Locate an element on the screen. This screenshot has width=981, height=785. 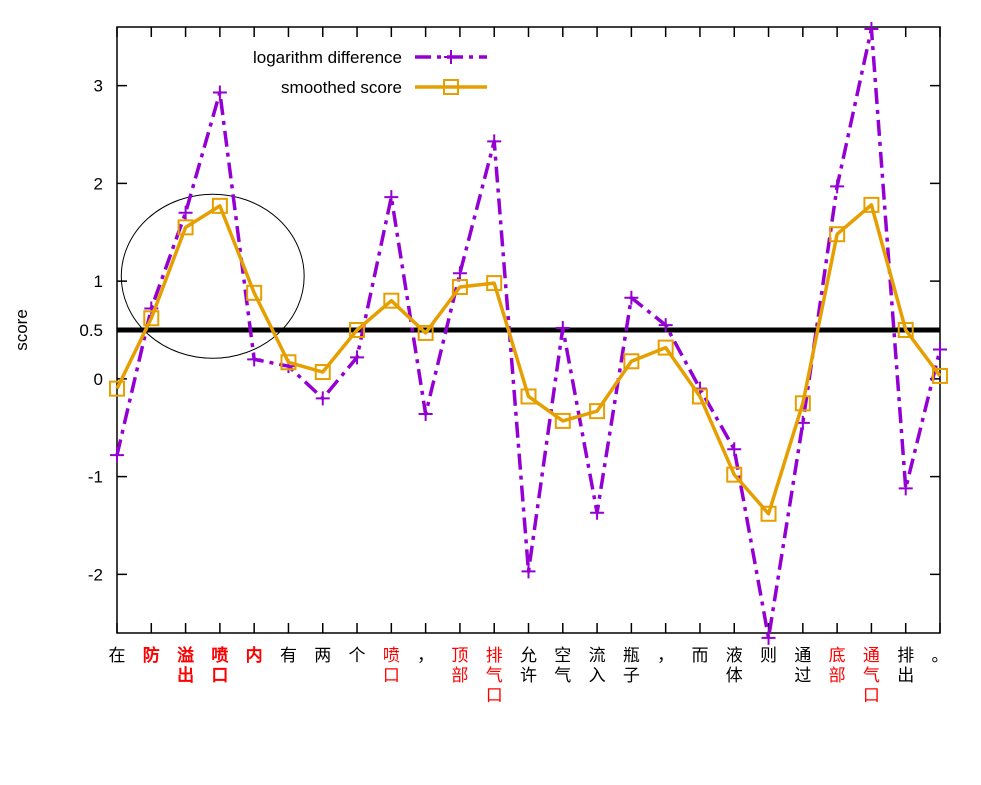
x-tick-label-char: 而 is located at coordinates (699, 656).